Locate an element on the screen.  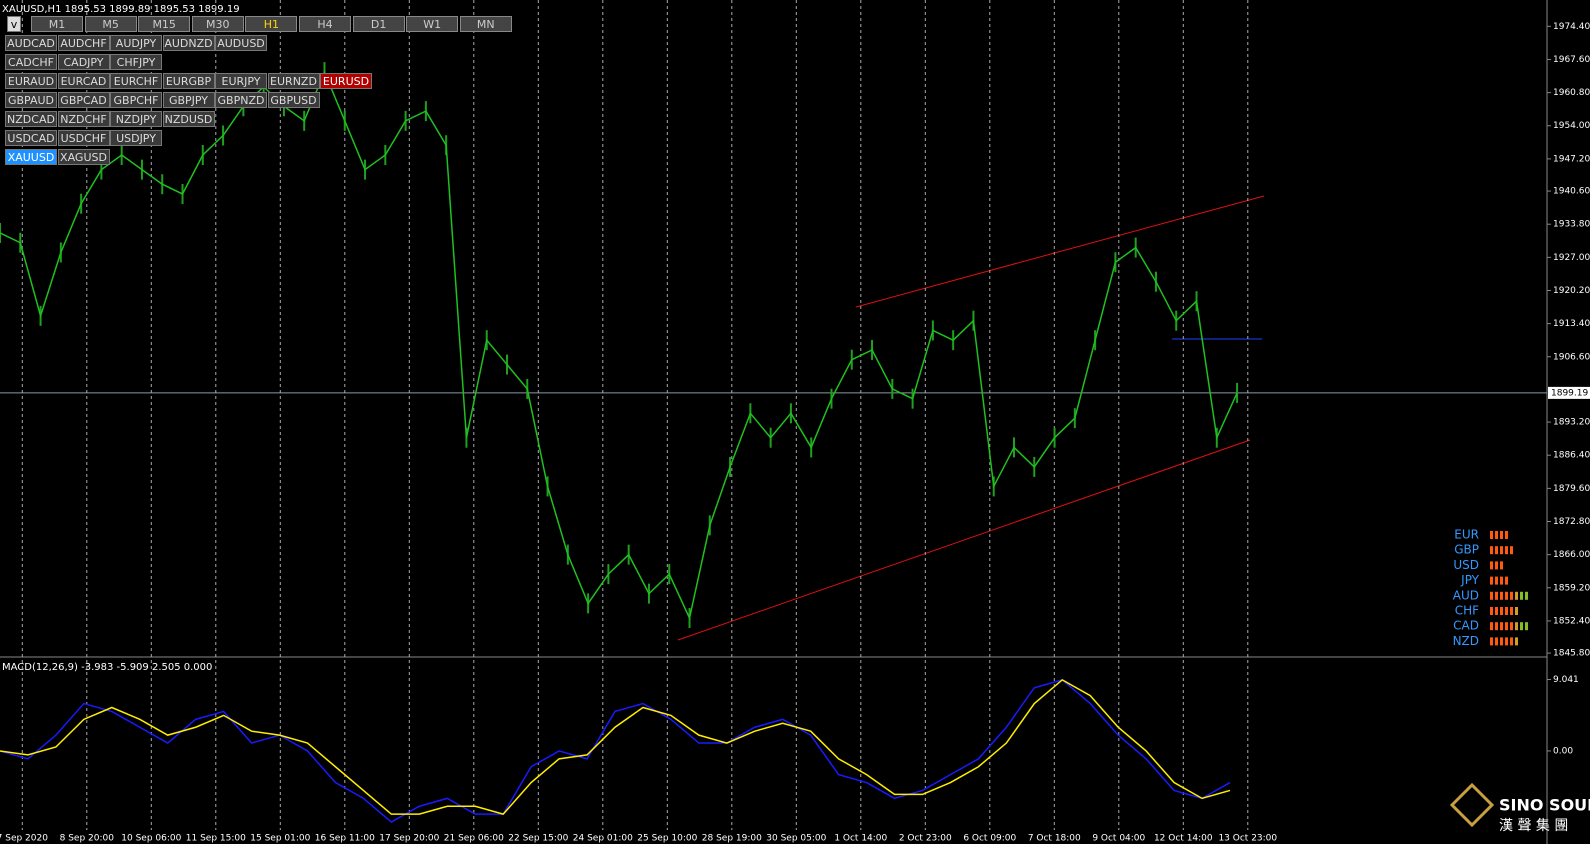
timeframe-button: M5 is located at coordinates (110, 24).